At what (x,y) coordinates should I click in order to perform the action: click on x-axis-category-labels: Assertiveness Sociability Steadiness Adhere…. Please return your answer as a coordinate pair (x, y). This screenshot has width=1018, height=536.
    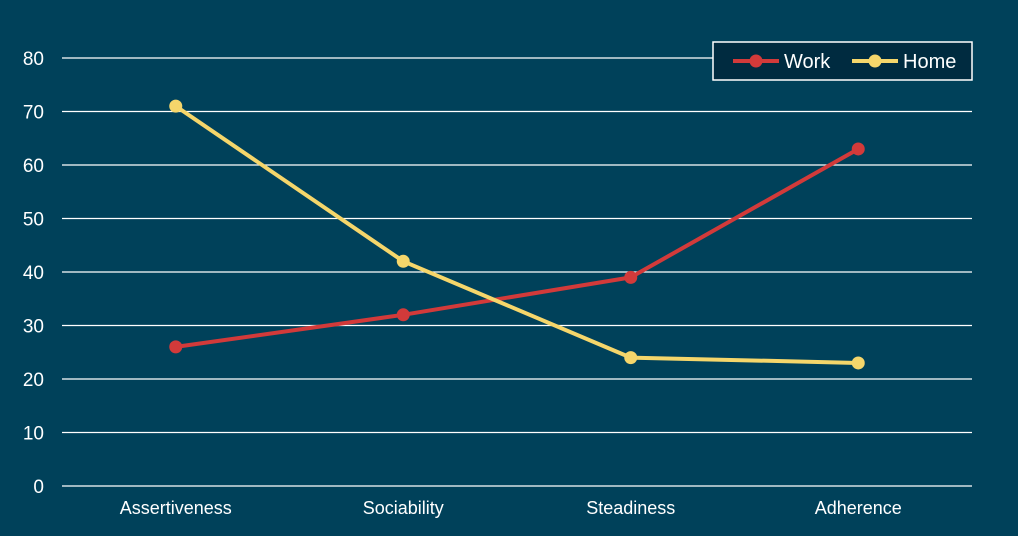
    Looking at the image, I should click on (511, 508).